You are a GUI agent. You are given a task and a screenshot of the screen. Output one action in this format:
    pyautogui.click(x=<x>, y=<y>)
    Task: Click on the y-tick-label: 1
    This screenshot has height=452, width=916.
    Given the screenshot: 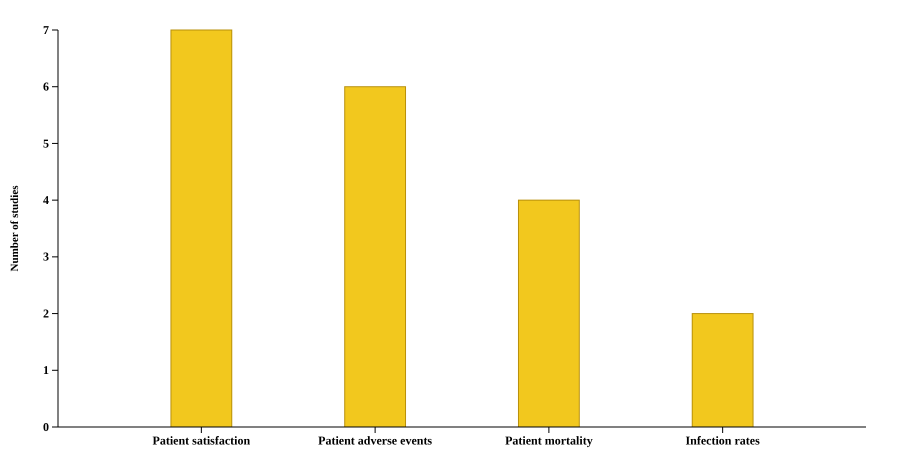 What is the action you would take?
    pyautogui.click(x=46, y=370)
    